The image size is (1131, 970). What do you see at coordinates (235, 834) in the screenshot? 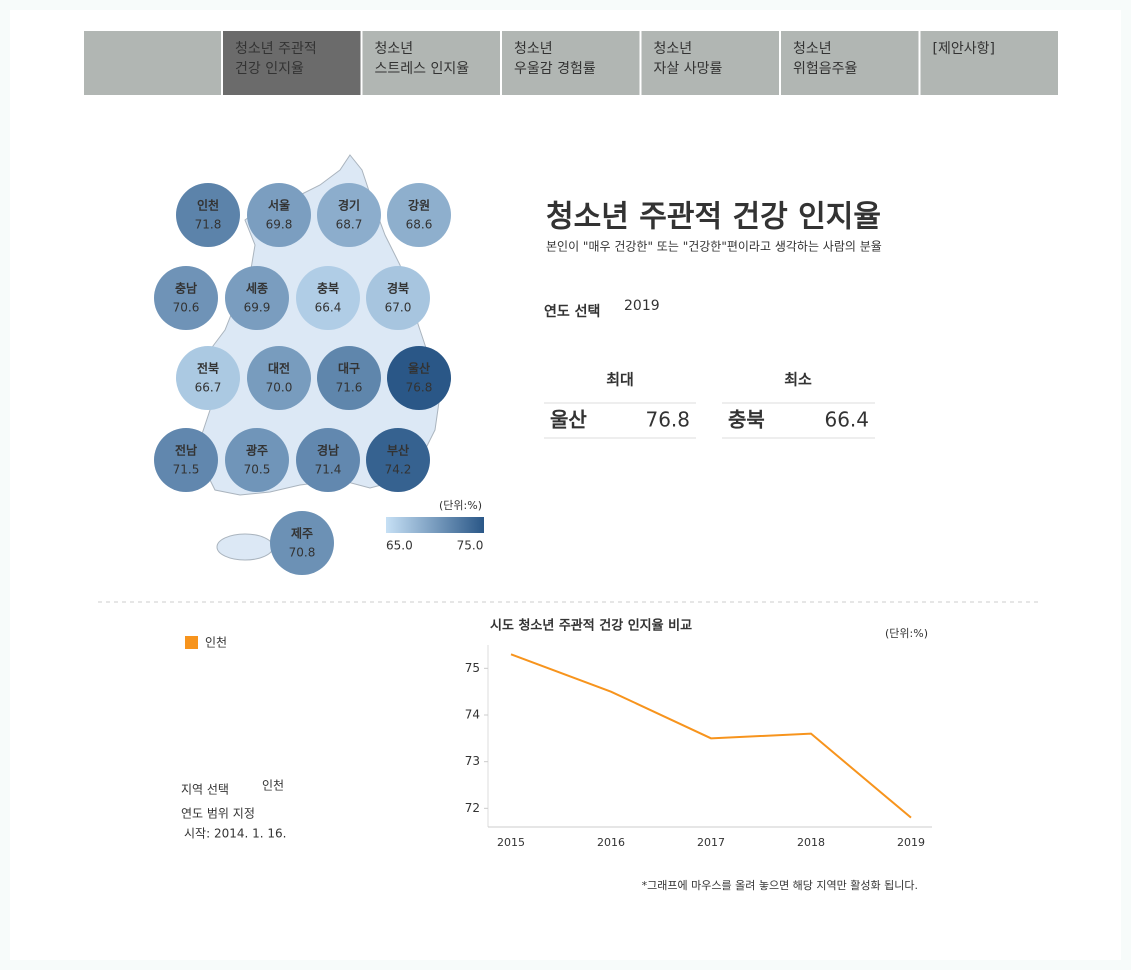
I see `range-start: 시작: 2014. 1. 16.` at bounding box center [235, 834].